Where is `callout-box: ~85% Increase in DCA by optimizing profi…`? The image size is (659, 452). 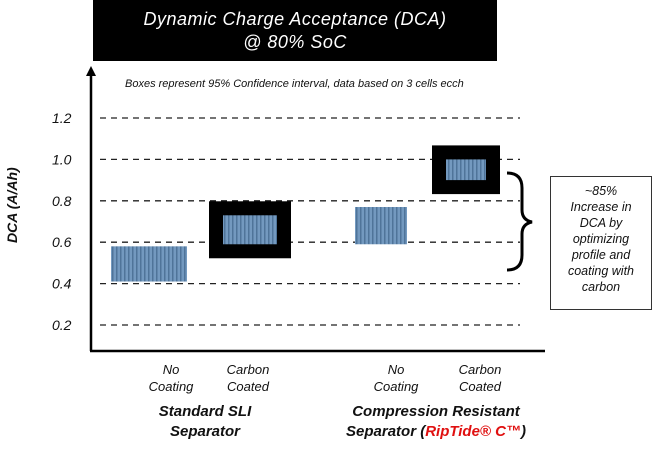
callout-box: ~85% Increase in DCA by optimizing profi… is located at coordinates (601, 243).